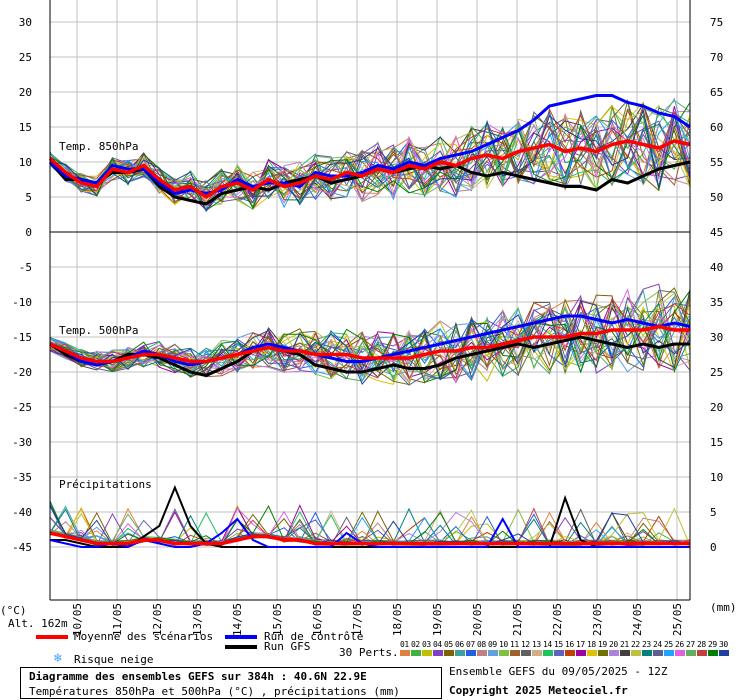  What do you see at coordinates (369, 538) in the screenshot?
I see `mean-precip-line` at bounding box center [369, 538].